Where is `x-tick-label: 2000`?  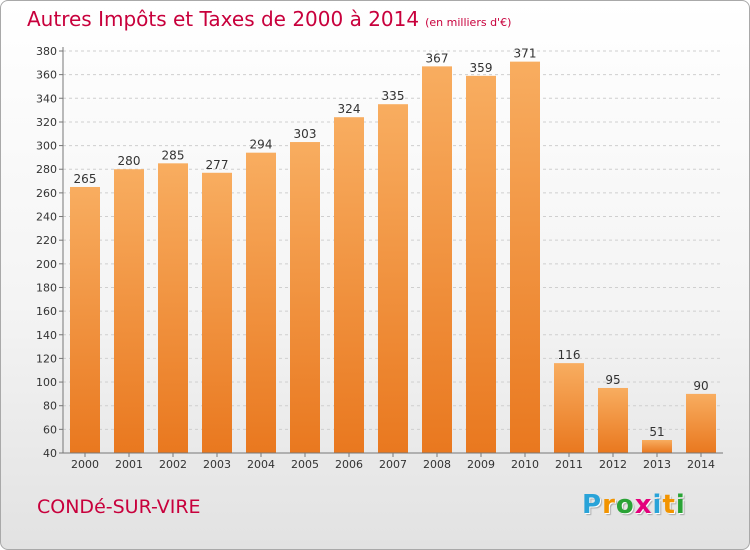
x-tick-label: 2000 is located at coordinates (85, 464).